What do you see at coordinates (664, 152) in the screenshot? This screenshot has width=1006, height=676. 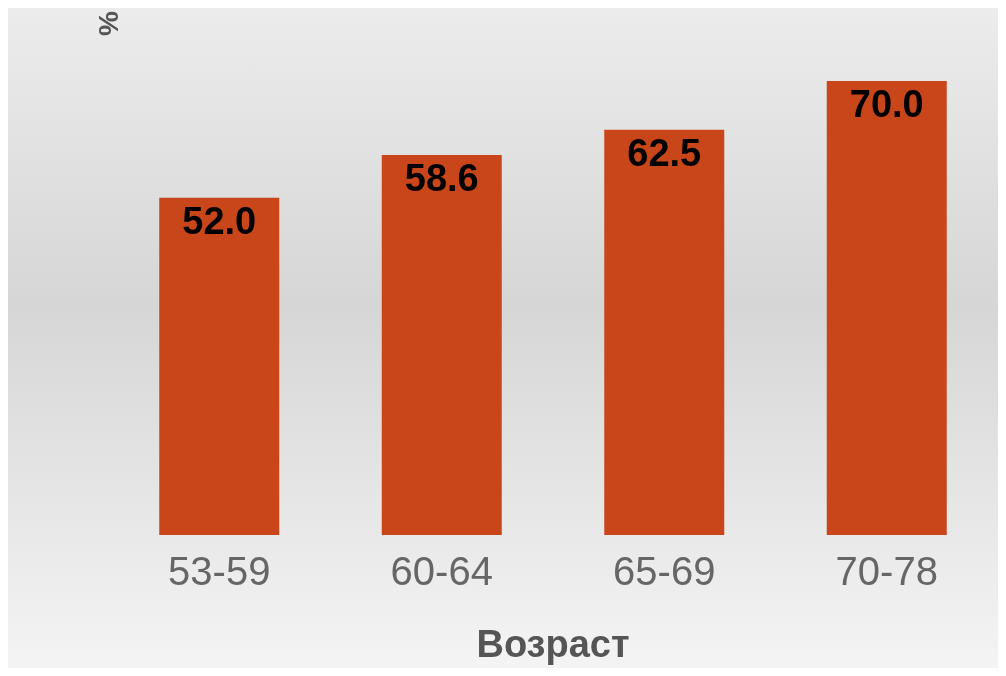 I see `data-label: 62.5` at bounding box center [664, 152].